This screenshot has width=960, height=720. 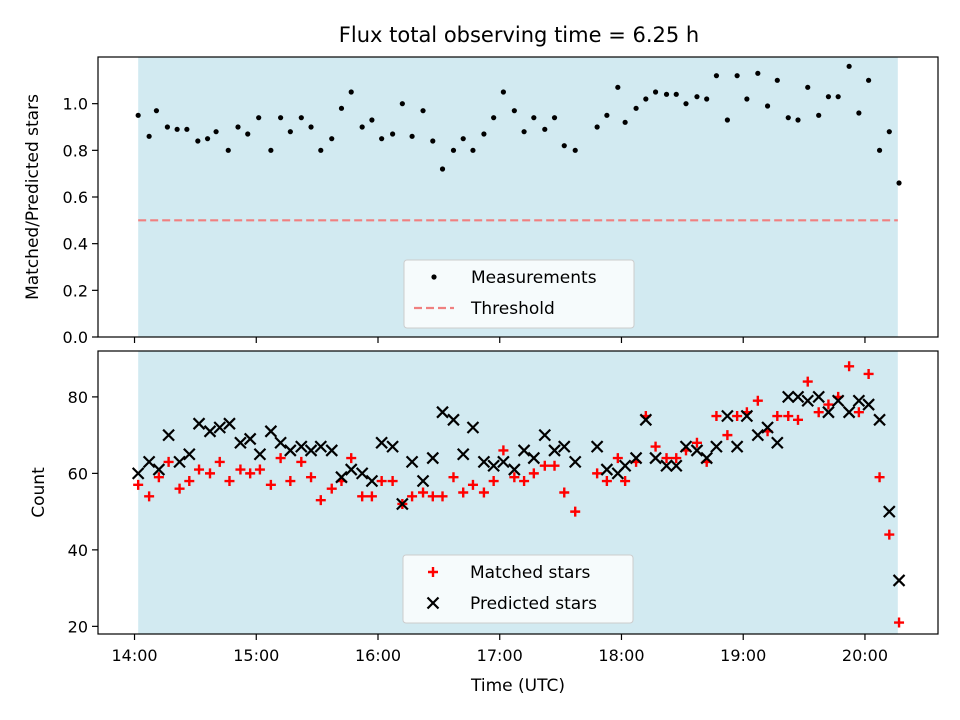 I want to click on legend-x-swatch, so click(x=433, y=603).